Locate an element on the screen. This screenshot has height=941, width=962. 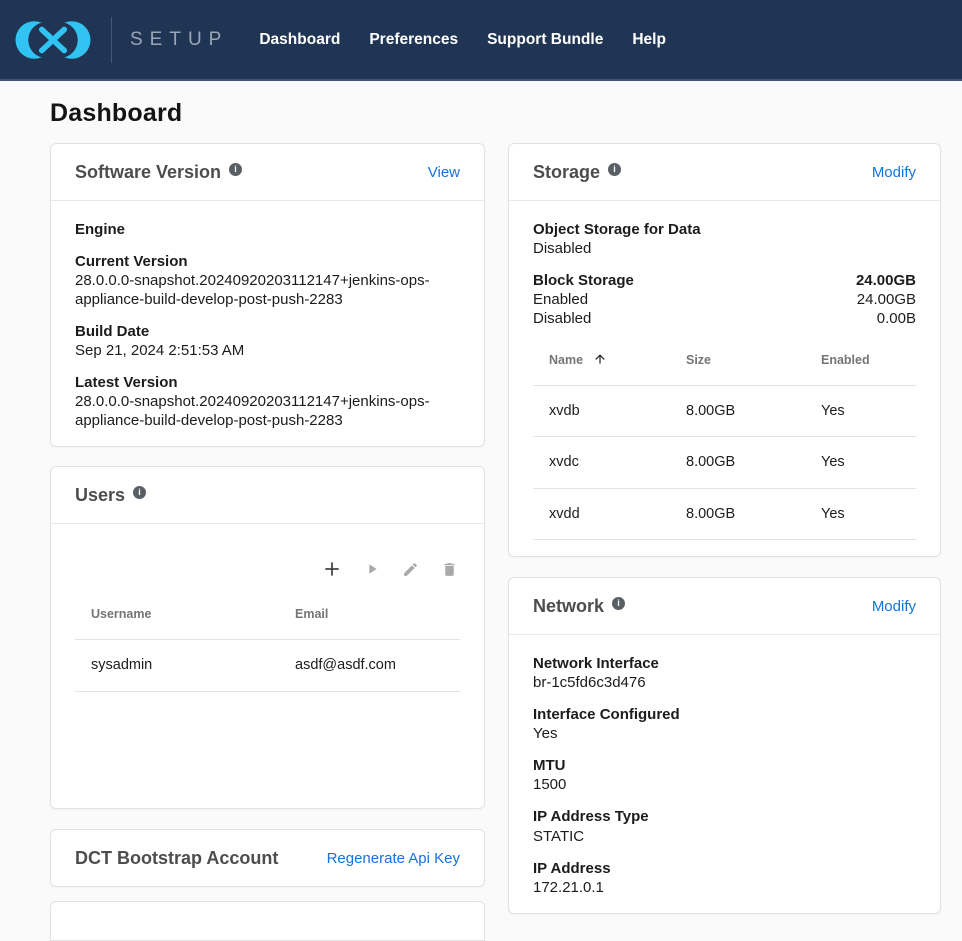
users-col-username: Username is located at coordinates (121, 614).